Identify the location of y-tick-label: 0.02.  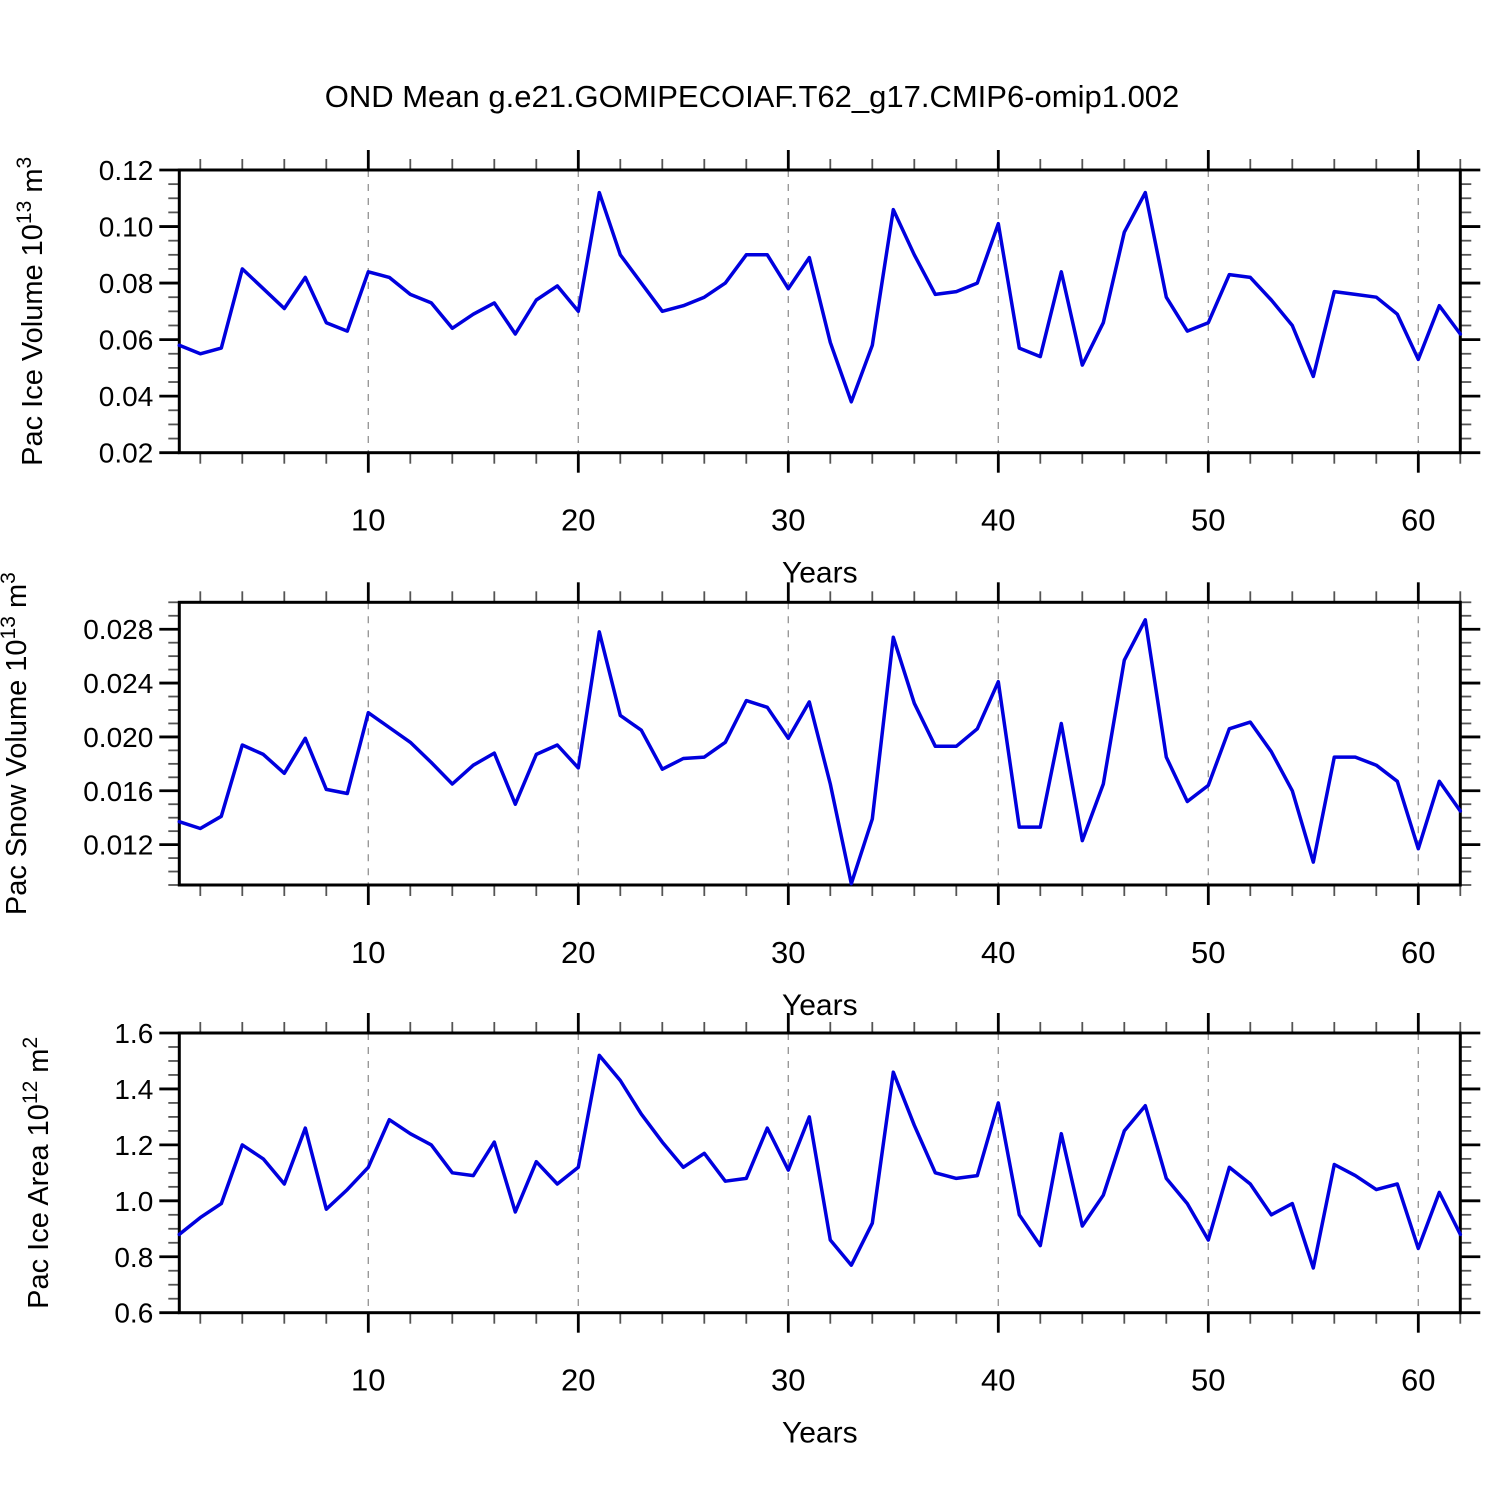
(126, 453).